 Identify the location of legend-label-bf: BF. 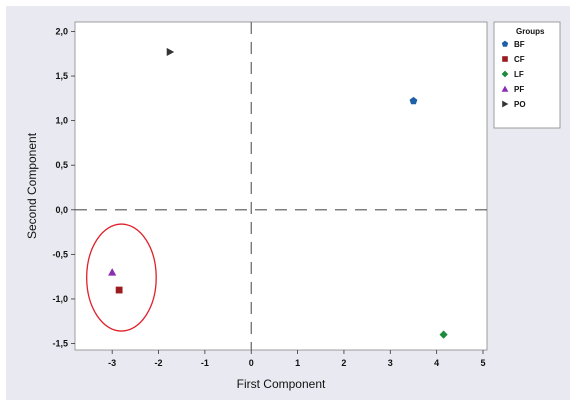
(519, 44).